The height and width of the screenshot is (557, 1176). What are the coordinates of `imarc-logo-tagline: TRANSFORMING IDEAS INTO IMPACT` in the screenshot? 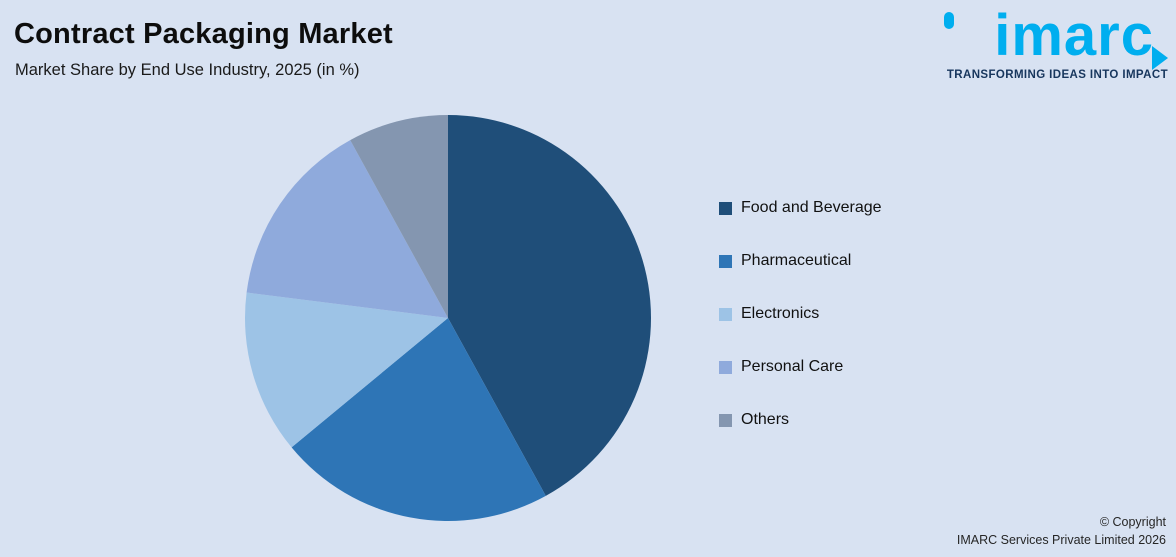 It's located at (1057, 74).